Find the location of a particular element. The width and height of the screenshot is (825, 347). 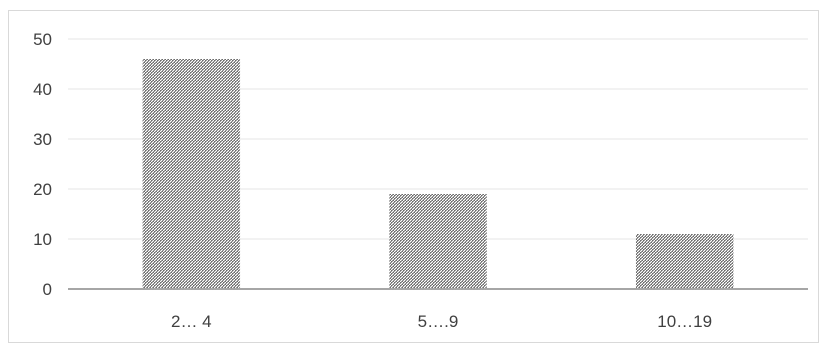

y-tick-label: 0 is located at coordinates (47, 289).